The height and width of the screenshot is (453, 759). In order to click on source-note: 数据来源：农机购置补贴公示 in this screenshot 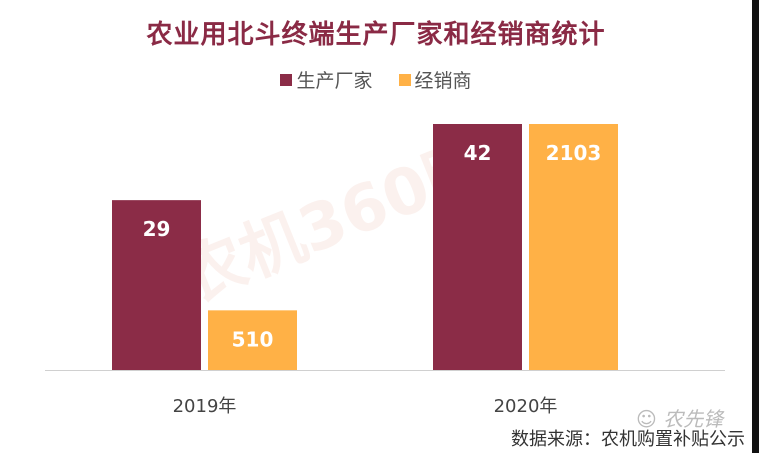, I will do `click(628, 439)`.